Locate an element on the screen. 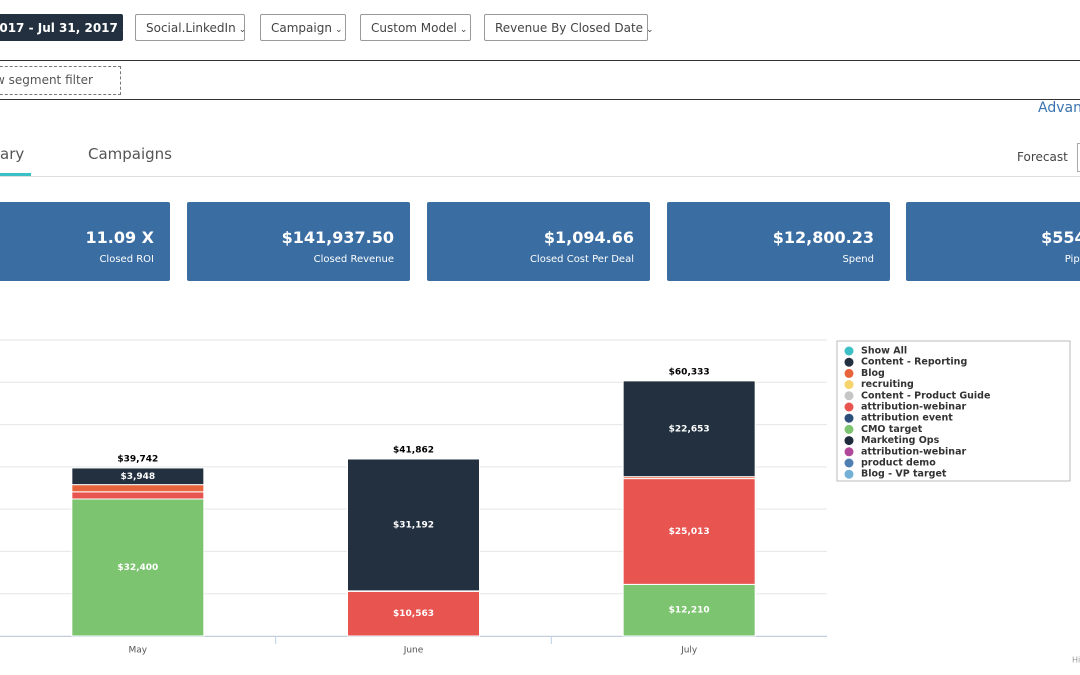 Image resolution: width=1080 pixels, height=675 pixels. value-label: $31,192 is located at coordinates (413, 525).